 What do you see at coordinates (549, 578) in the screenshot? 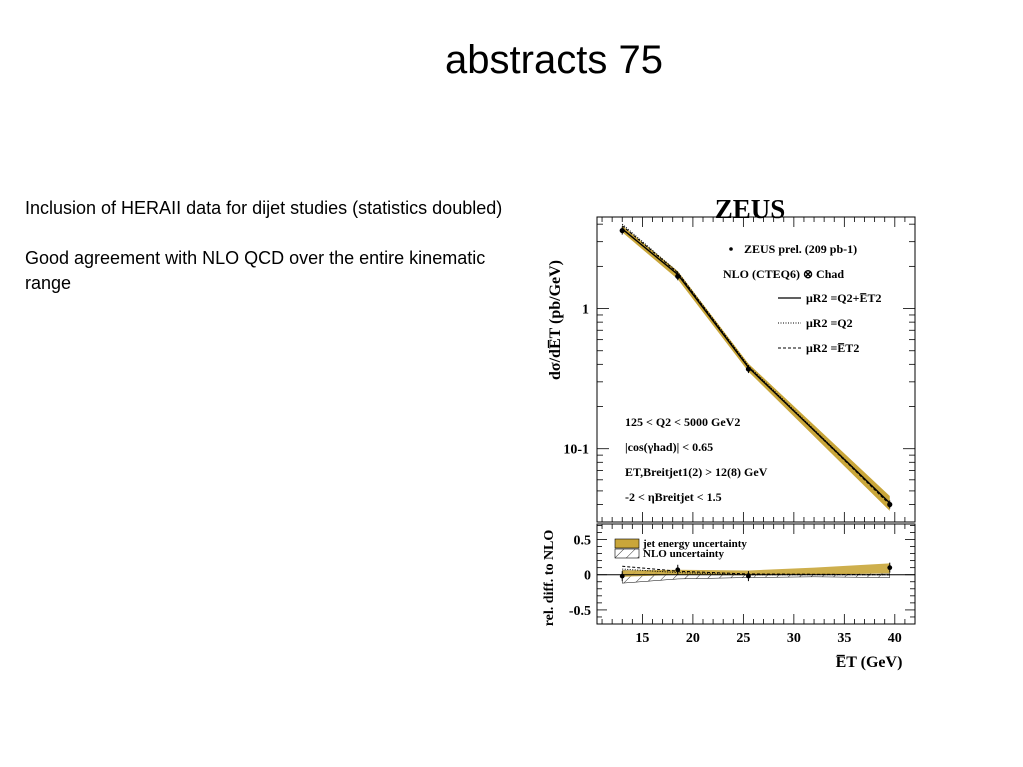
I see `lower-y-label: rel. diff. to NLO` at bounding box center [549, 578].